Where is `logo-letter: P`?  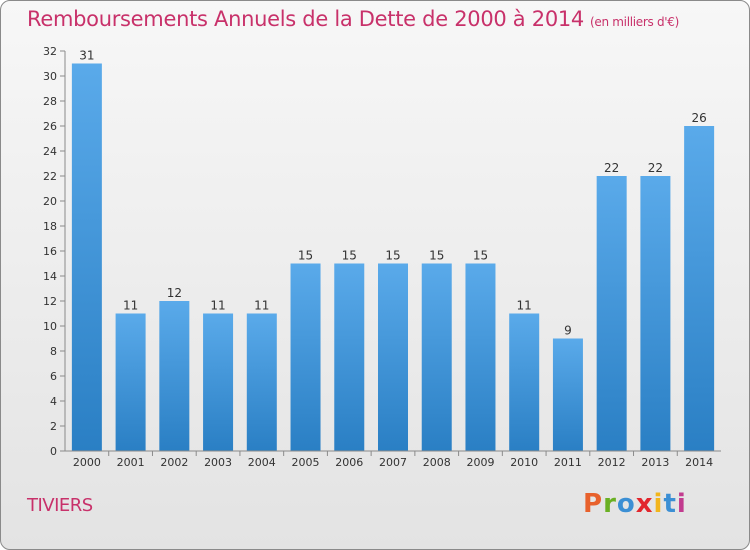
logo-letter: P is located at coordinates (593, 504).